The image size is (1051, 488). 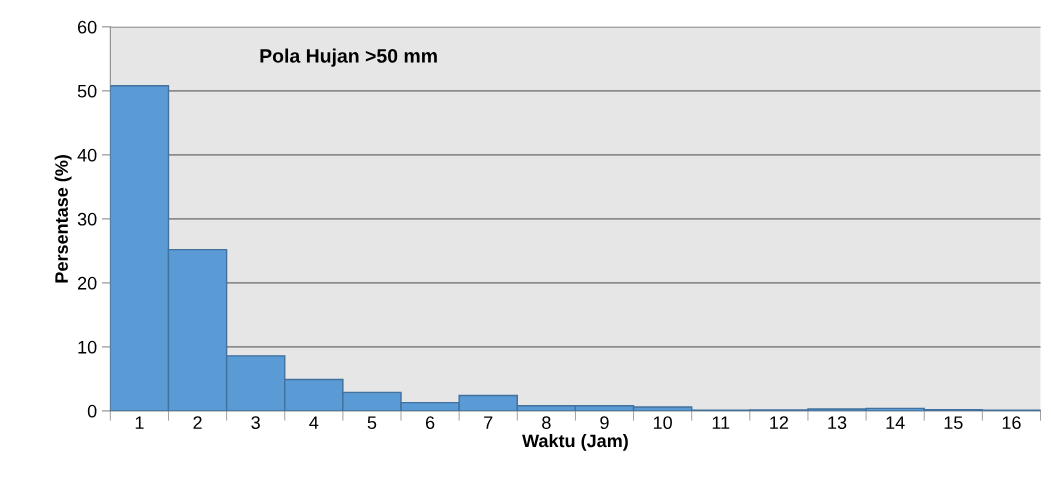 What do you see at coordinates (87, 219) in the screenshot?
I see `y-tick-label: 30` at bounding box center [87, 219].